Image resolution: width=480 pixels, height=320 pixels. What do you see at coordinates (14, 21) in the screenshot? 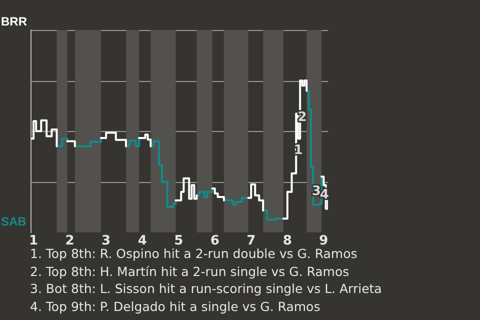
I see `text: BRR` at bounding box center [14, 21].